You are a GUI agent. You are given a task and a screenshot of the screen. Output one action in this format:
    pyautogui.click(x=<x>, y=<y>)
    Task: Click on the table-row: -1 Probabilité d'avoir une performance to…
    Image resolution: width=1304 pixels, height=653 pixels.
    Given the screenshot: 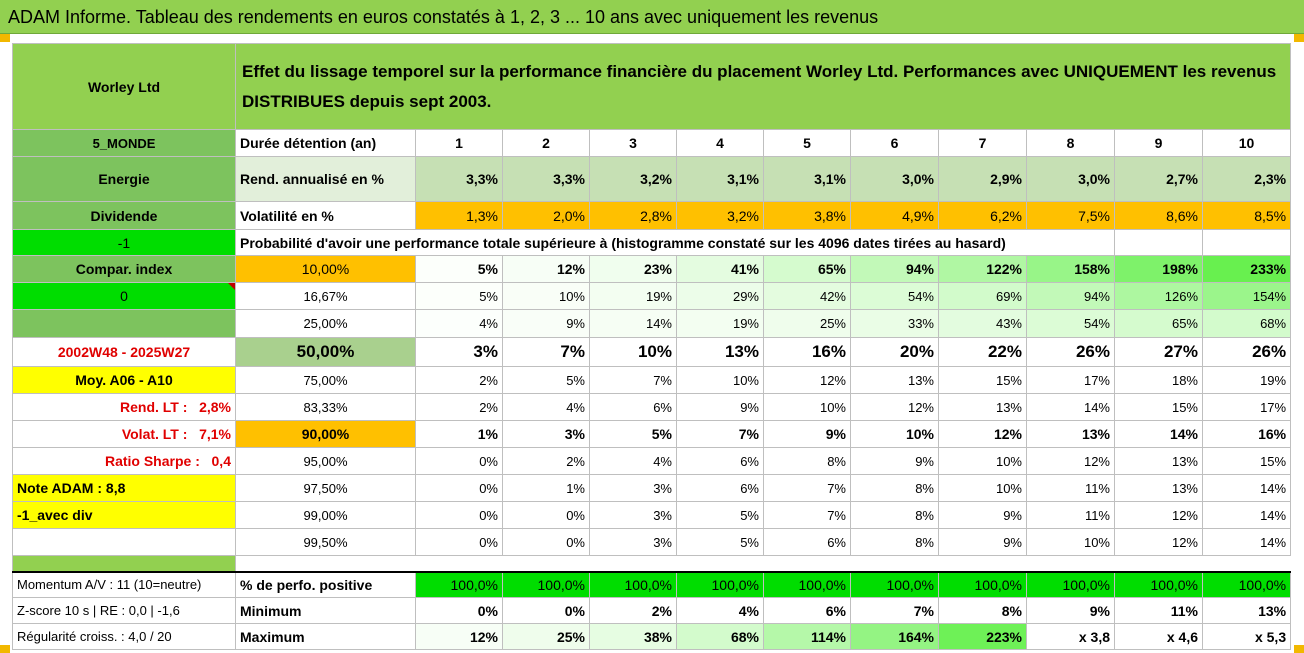 What is the action you would take?
    pyautogui.click(x=652, y=242)
    